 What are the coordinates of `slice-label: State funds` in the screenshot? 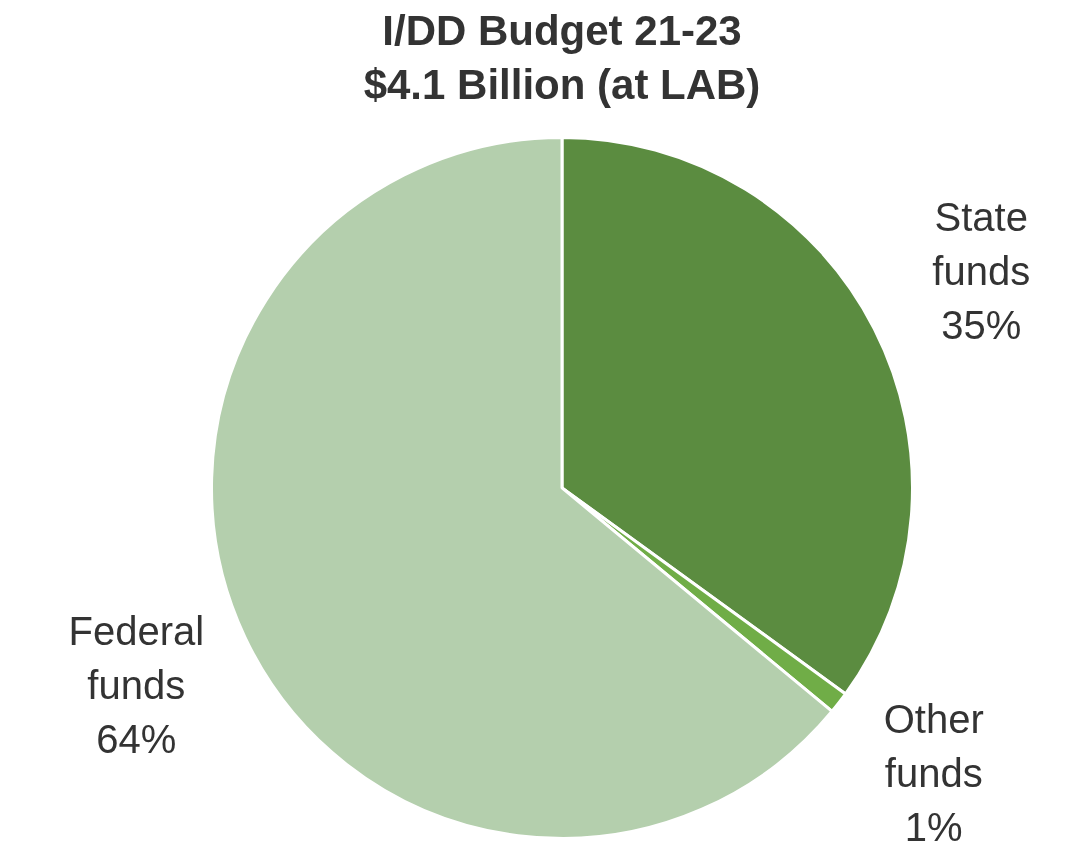 It's located at (981, 244).